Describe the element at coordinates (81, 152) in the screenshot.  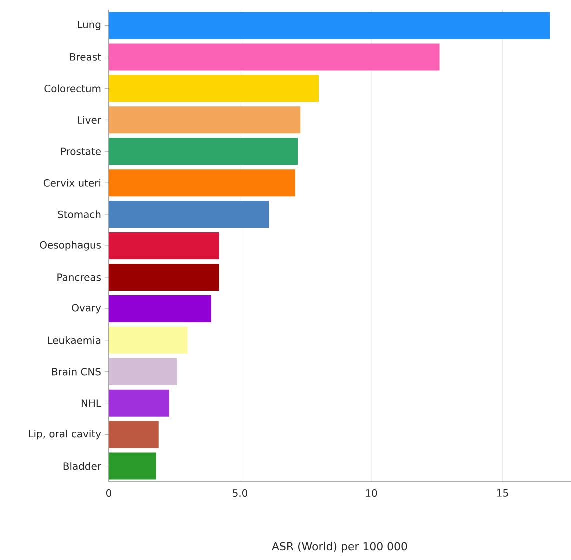
I see `y-tick-label: Prostate` at that location.